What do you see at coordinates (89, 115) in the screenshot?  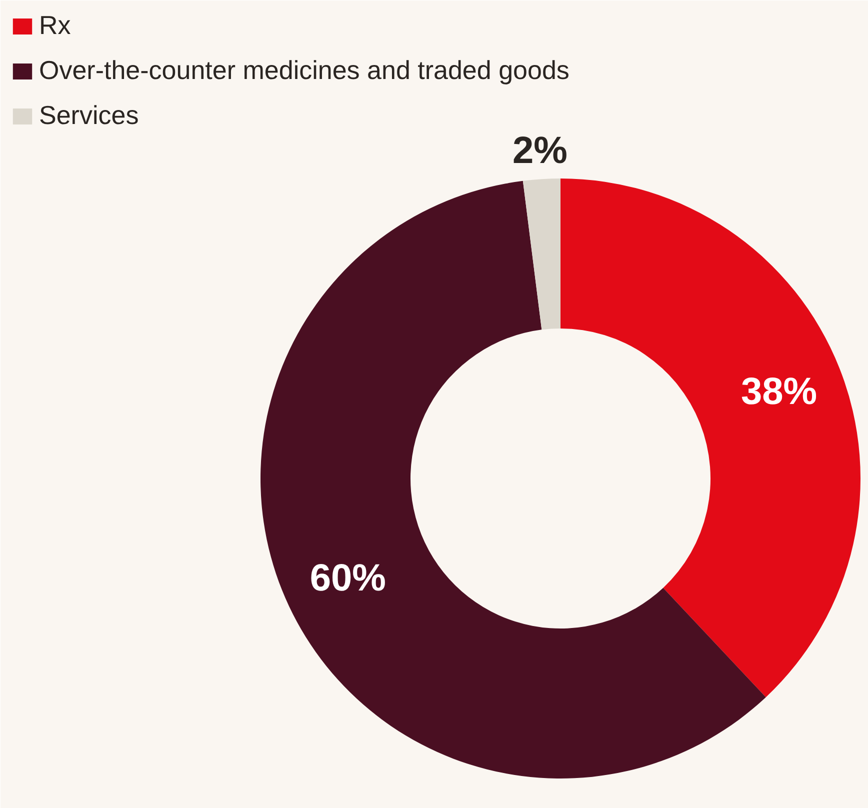 I see `legend-label: Services` at bounding box center [89, 115].